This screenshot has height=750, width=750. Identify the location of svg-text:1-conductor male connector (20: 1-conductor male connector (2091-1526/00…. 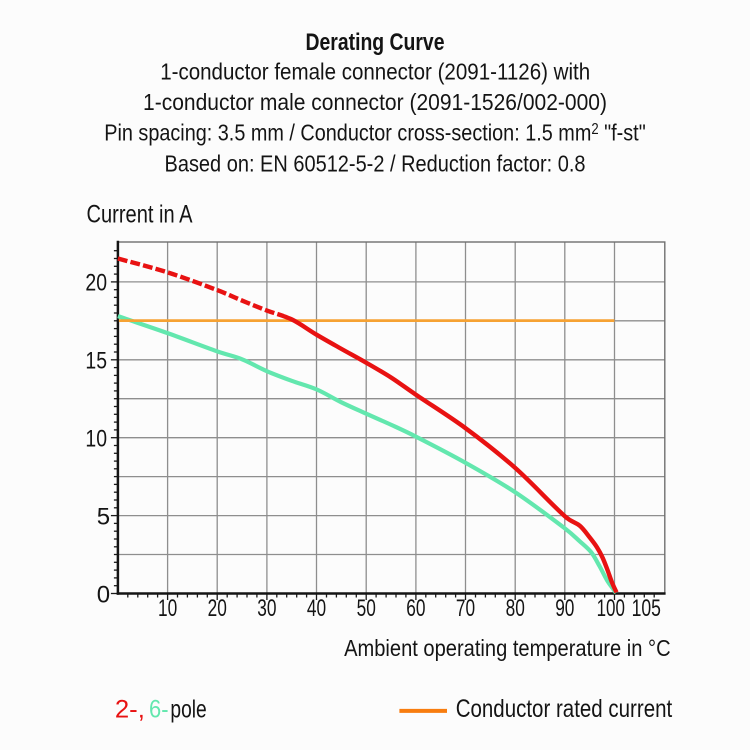
(375, 102).